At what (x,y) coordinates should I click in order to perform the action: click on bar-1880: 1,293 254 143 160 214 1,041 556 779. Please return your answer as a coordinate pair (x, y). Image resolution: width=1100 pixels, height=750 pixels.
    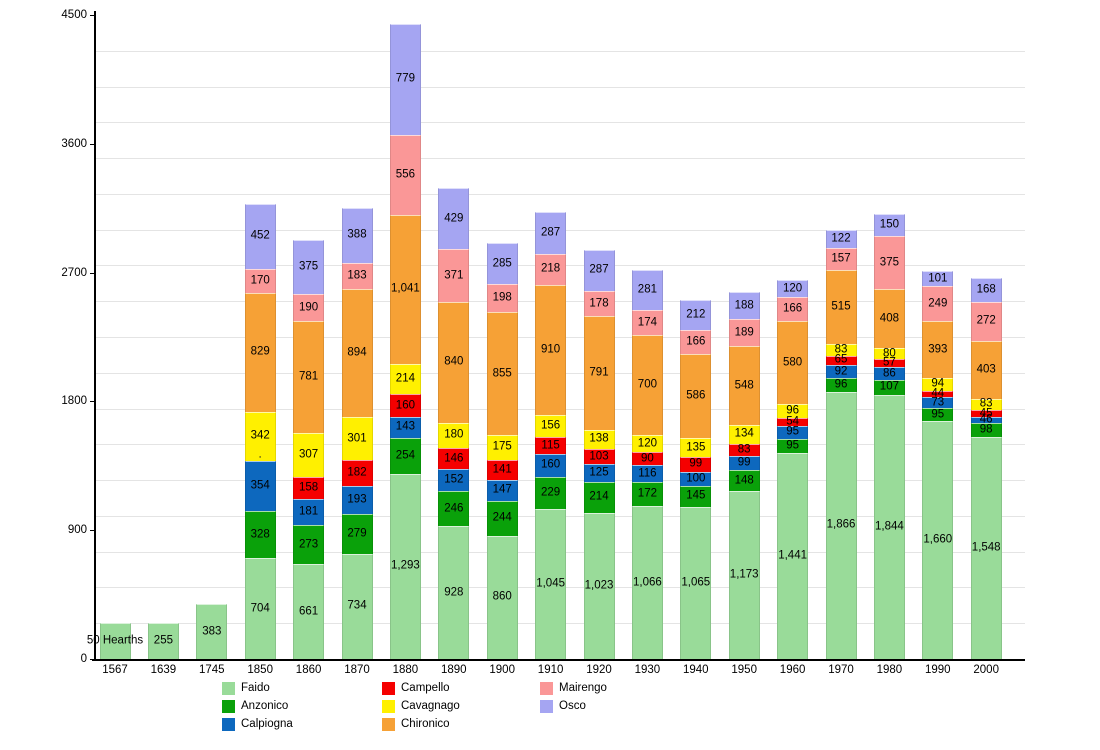
    Looking at the image, I should click on (405, 329).